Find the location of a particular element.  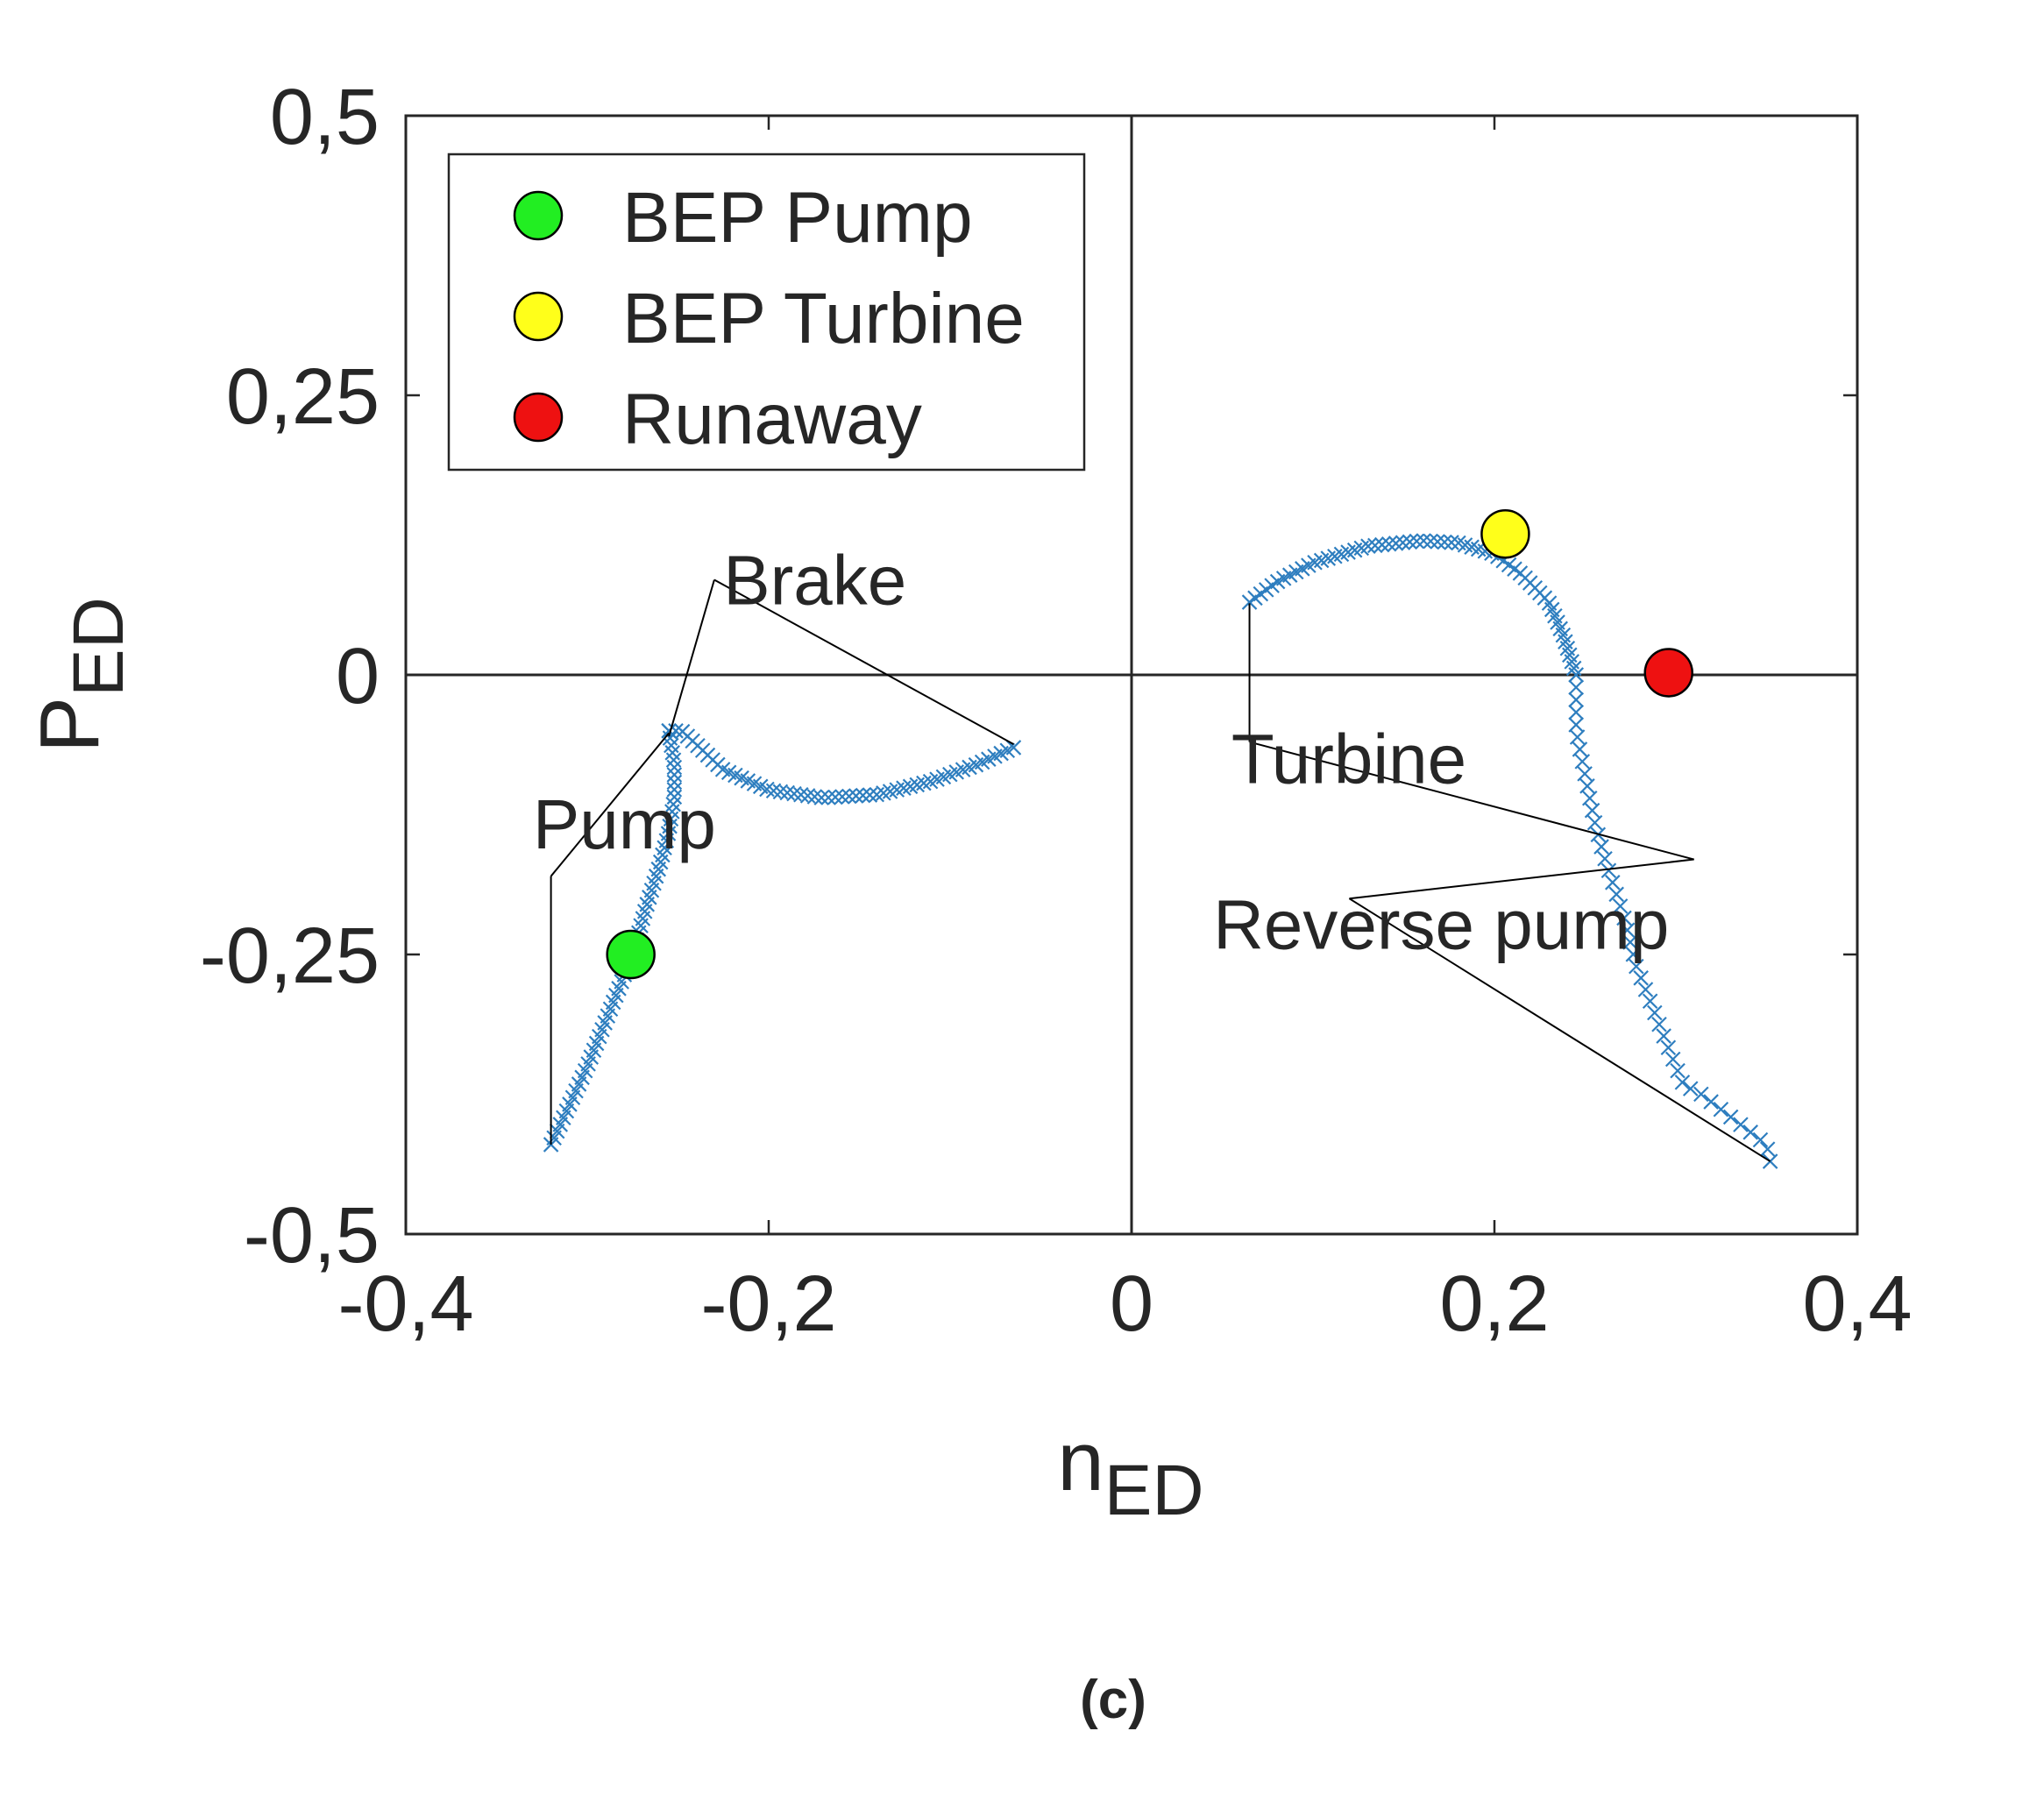

y-tick-label: -0,25 is located at coordinates (290, 956).